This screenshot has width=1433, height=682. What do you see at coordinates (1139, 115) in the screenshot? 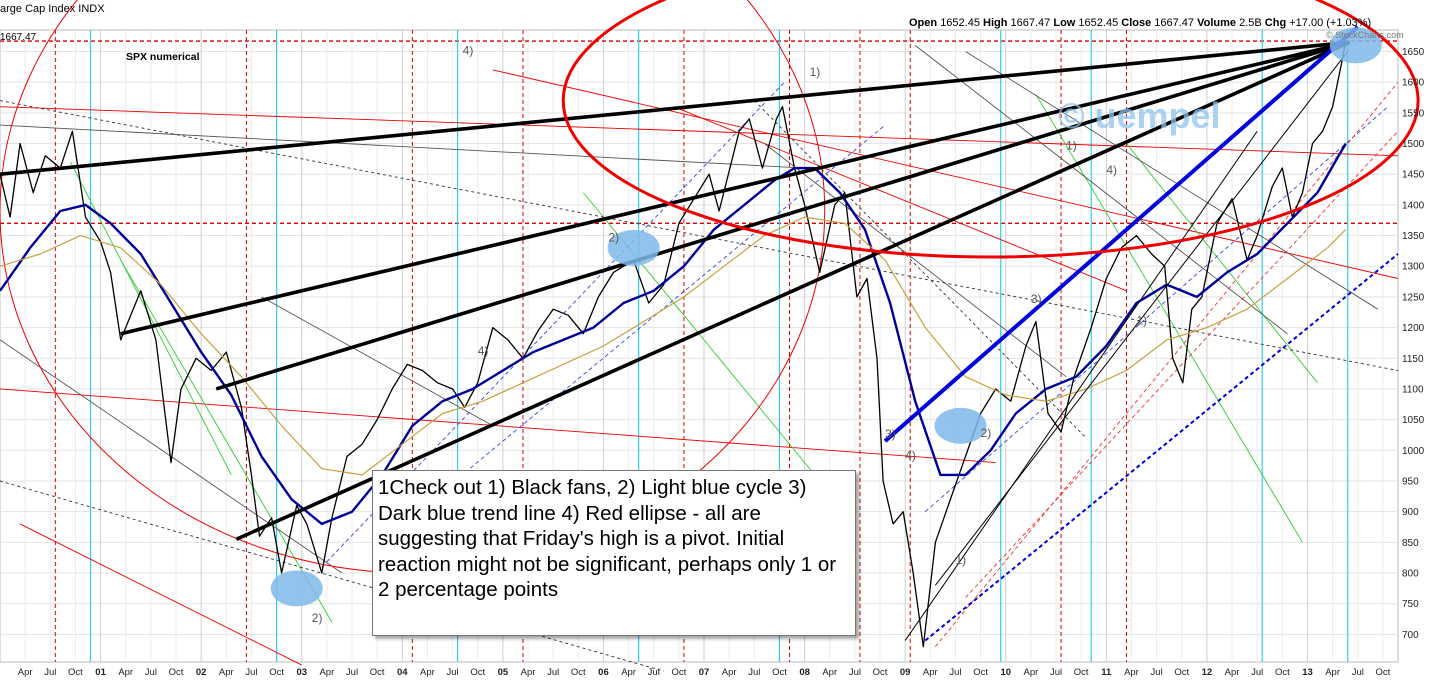
I see `author-watermark: © uempel` at bounding box center [1139, 115].